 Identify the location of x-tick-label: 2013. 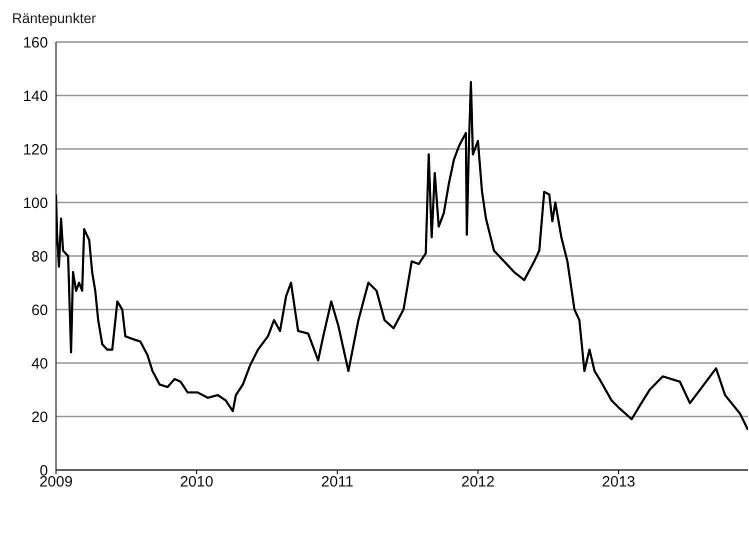
(619, 482).